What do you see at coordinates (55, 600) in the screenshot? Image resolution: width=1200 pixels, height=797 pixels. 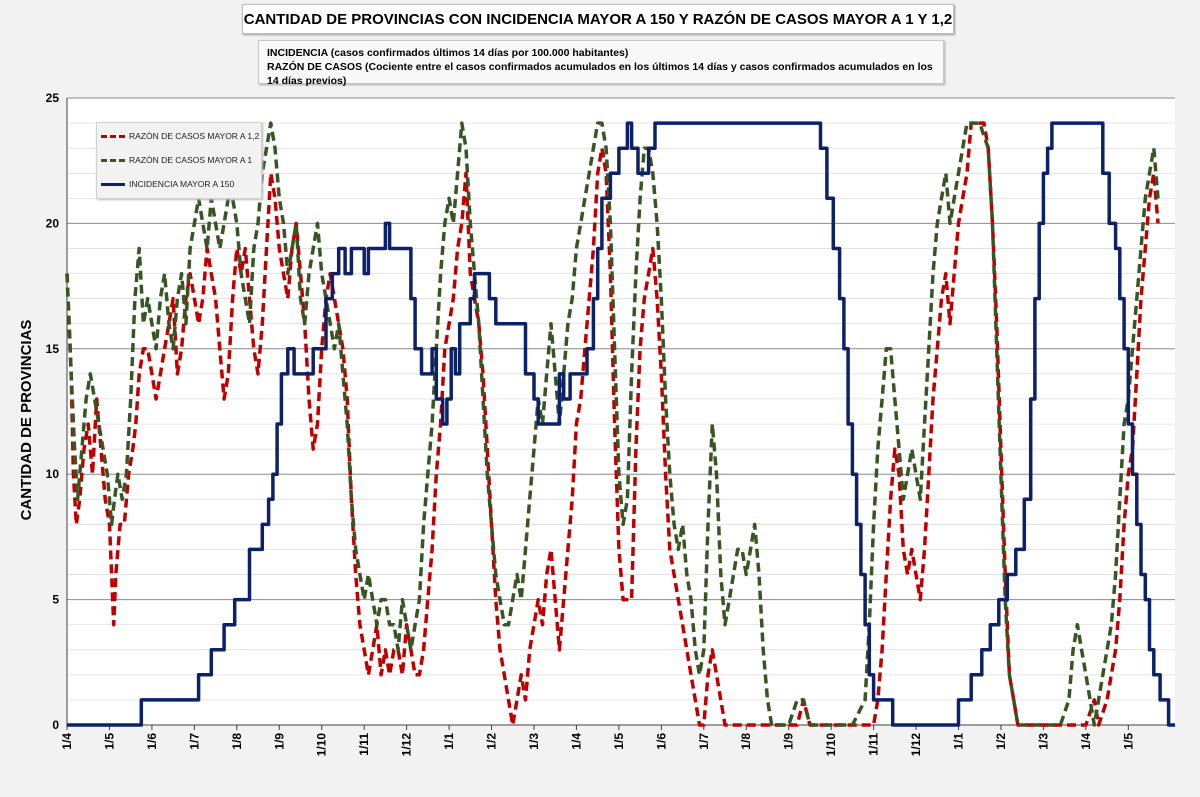 I see `y-tick-label: 5` at bounding box center [55, 600].